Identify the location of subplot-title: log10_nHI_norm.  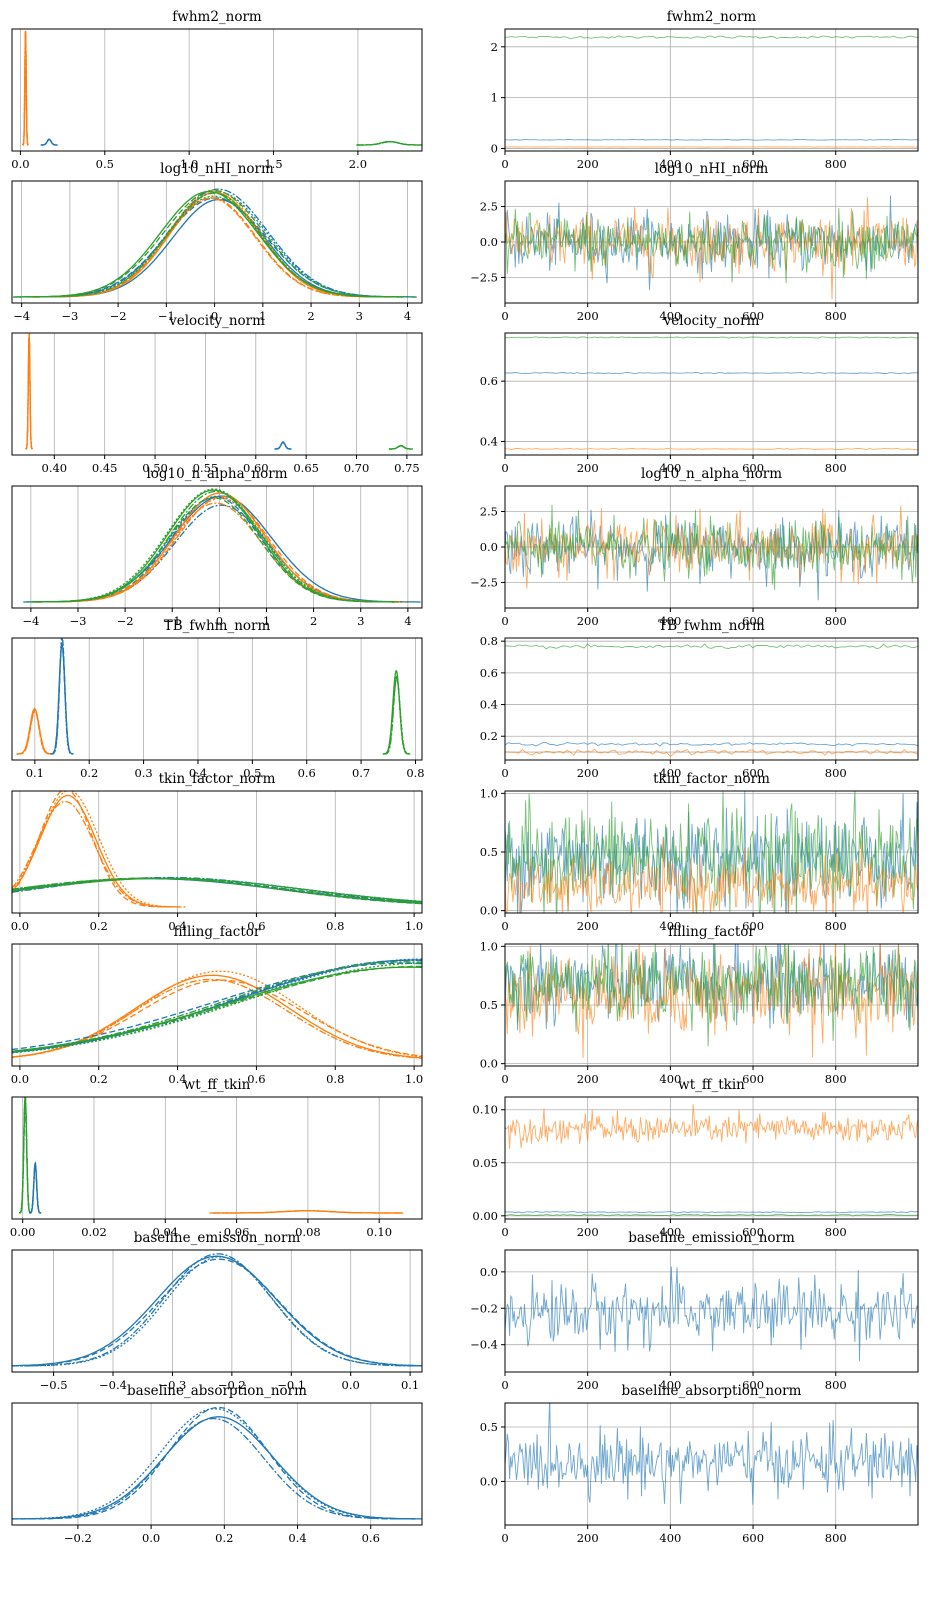
(217, 169).